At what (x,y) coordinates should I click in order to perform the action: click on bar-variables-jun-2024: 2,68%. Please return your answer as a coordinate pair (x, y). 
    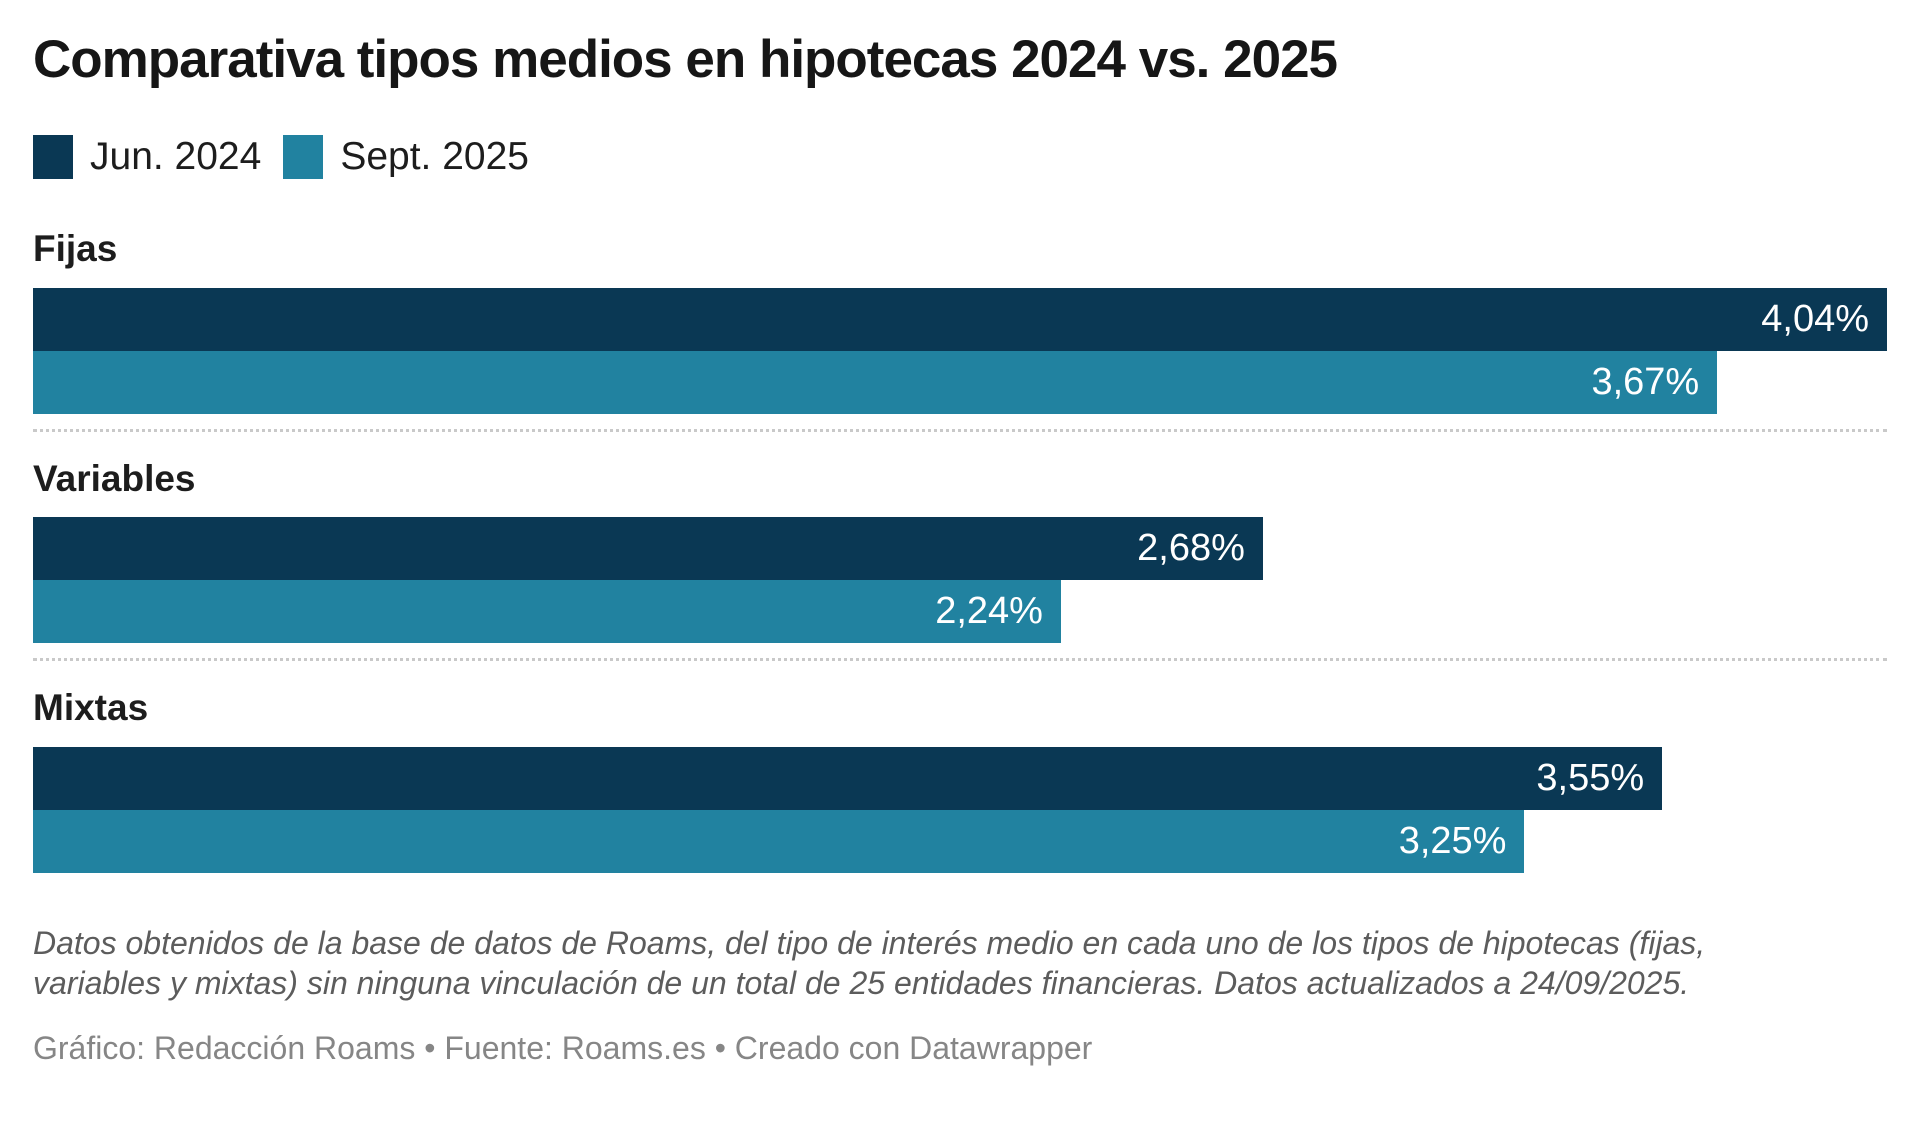
    Looking at the image, I should click on (648, 549).